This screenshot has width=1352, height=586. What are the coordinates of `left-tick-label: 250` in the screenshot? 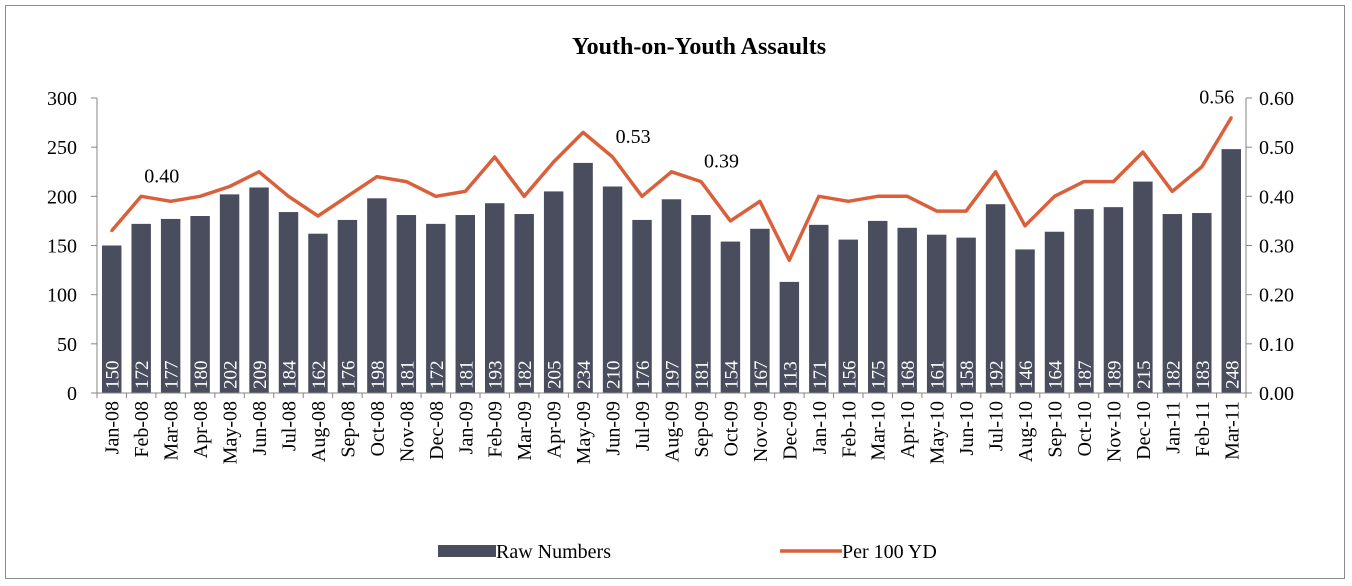 It's located at (62, 148).